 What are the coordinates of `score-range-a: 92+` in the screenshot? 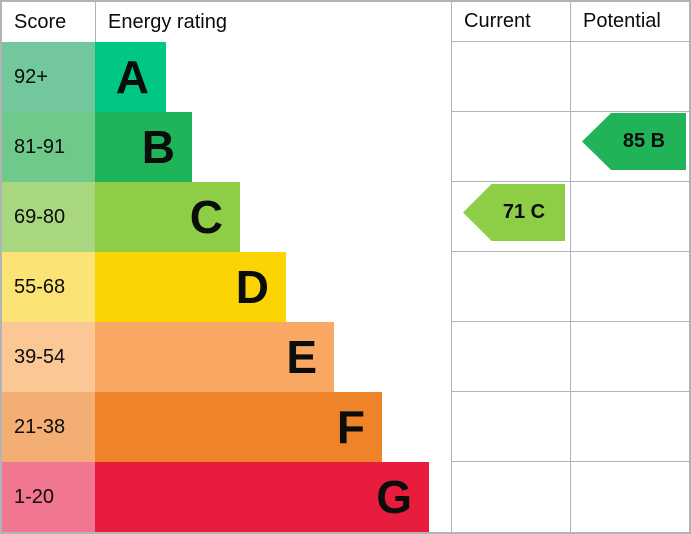 It's located at (48, 77).